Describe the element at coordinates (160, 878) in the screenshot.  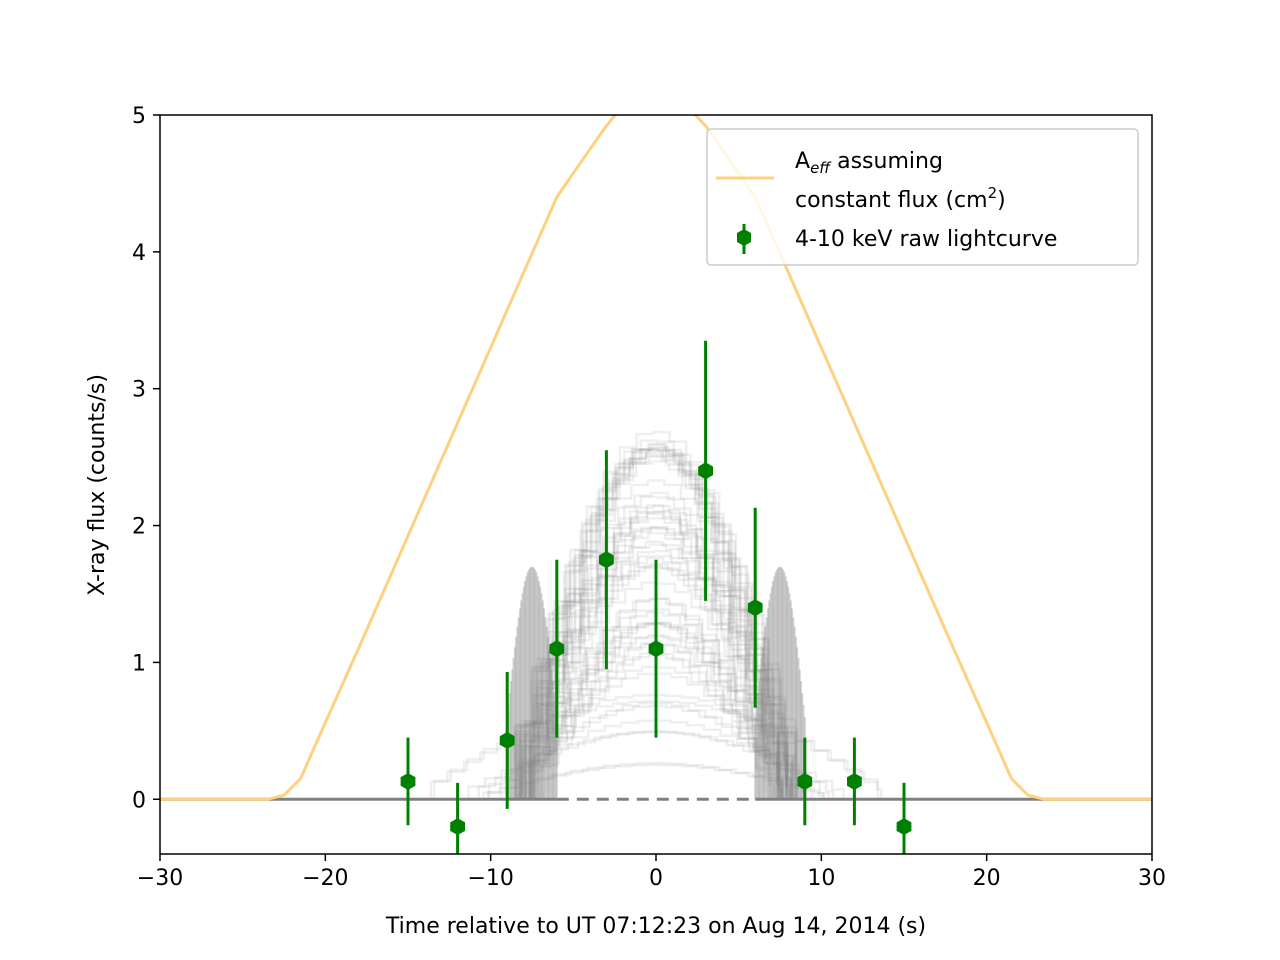
I see `x-tick-label: −30` at that location.